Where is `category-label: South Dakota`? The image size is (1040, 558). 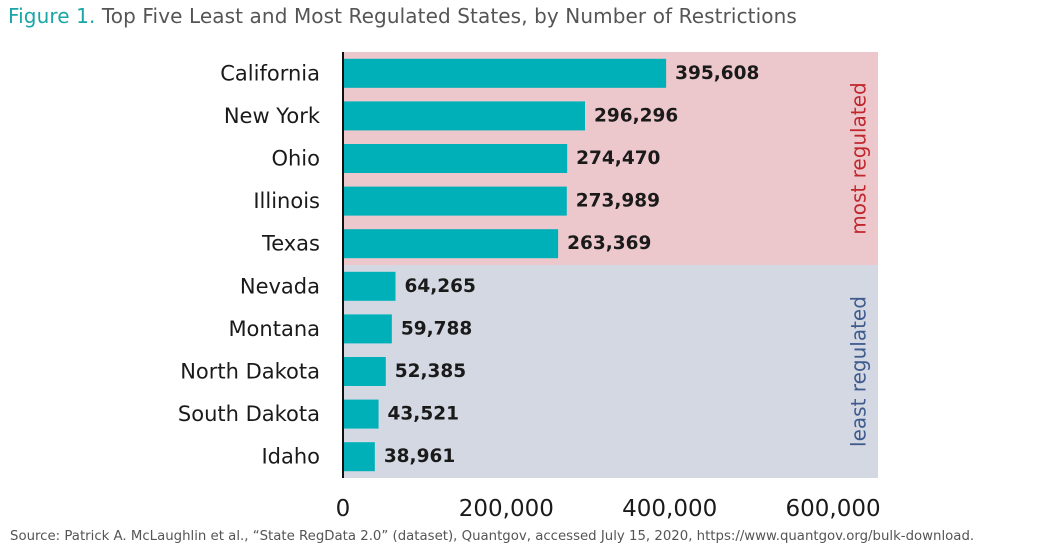
category-label: South Dakota is located at coordinates (249, 414).